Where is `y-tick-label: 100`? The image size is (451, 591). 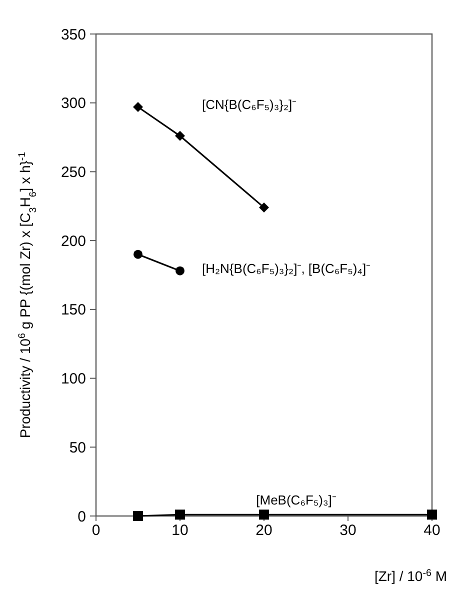 y-tick-label: 100 is located at coordinates (73, 379).